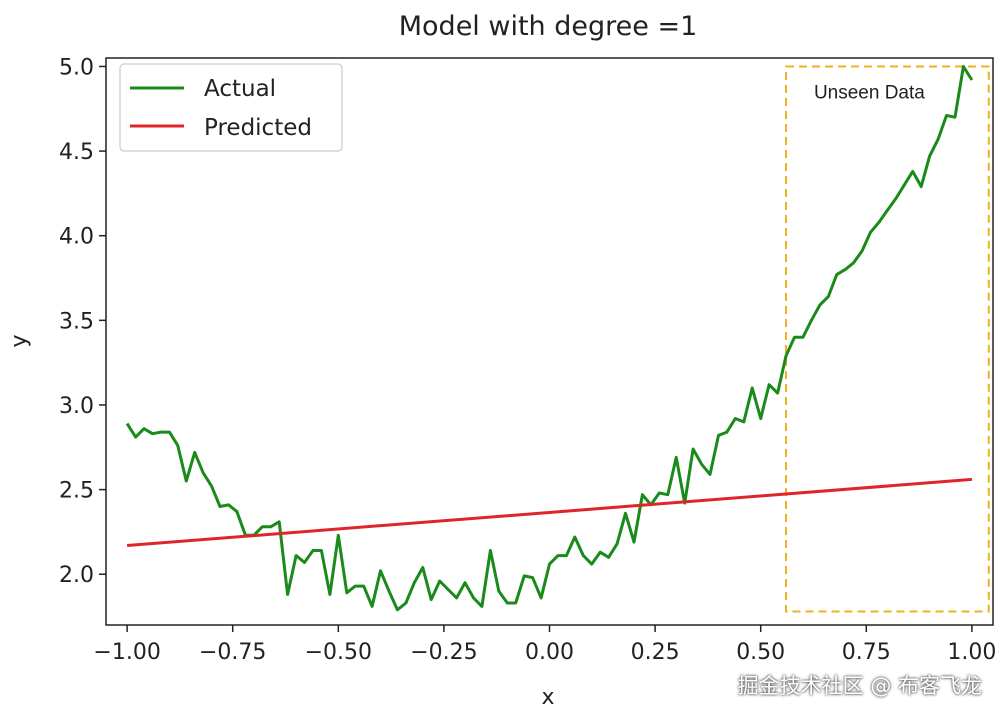 The height and width of the screenshot is (716, 1000). What do you see at coordinates (548, 26) in the screenshot?
I see `chart-title: Model with degree =1` at bounding box center [548, 26].